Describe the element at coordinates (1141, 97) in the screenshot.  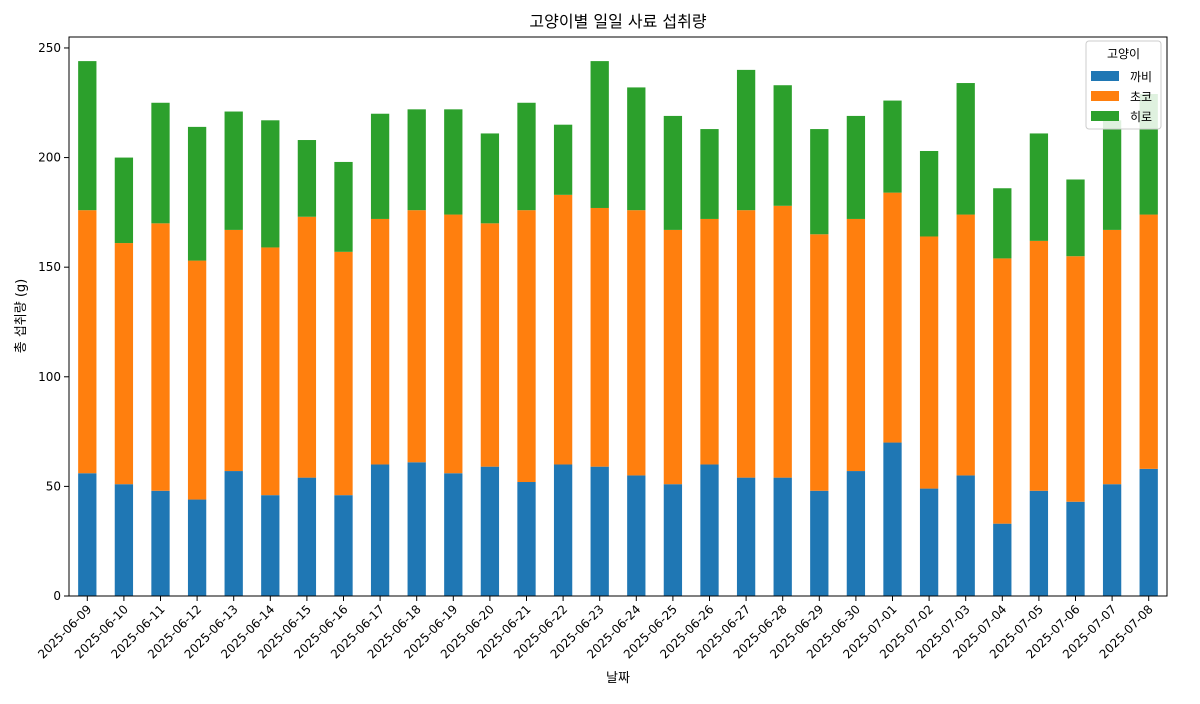
I see `legend-label-1: 초코` at that location.